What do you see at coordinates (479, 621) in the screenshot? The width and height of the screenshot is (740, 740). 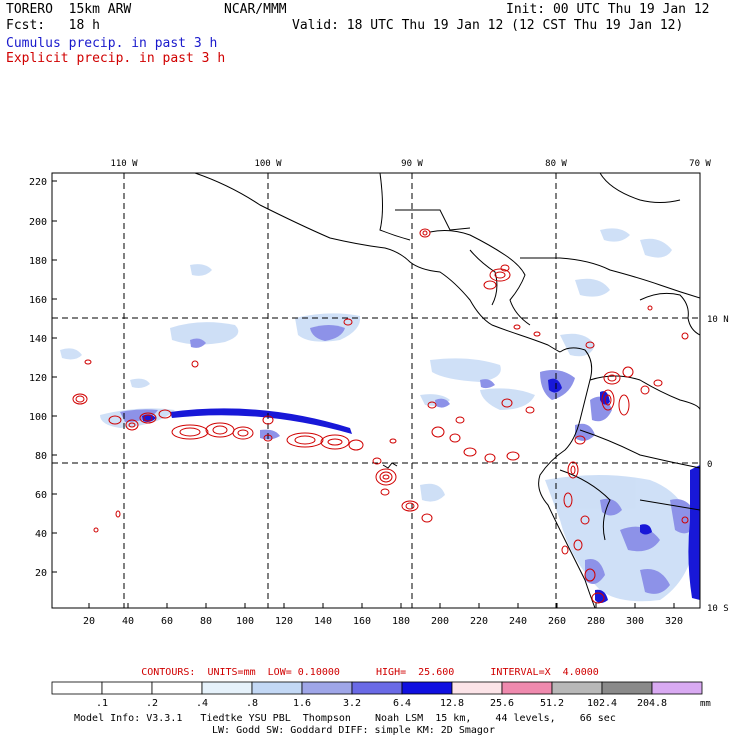 I see `x-tick-label: 220` at bounding box center [479, 621].